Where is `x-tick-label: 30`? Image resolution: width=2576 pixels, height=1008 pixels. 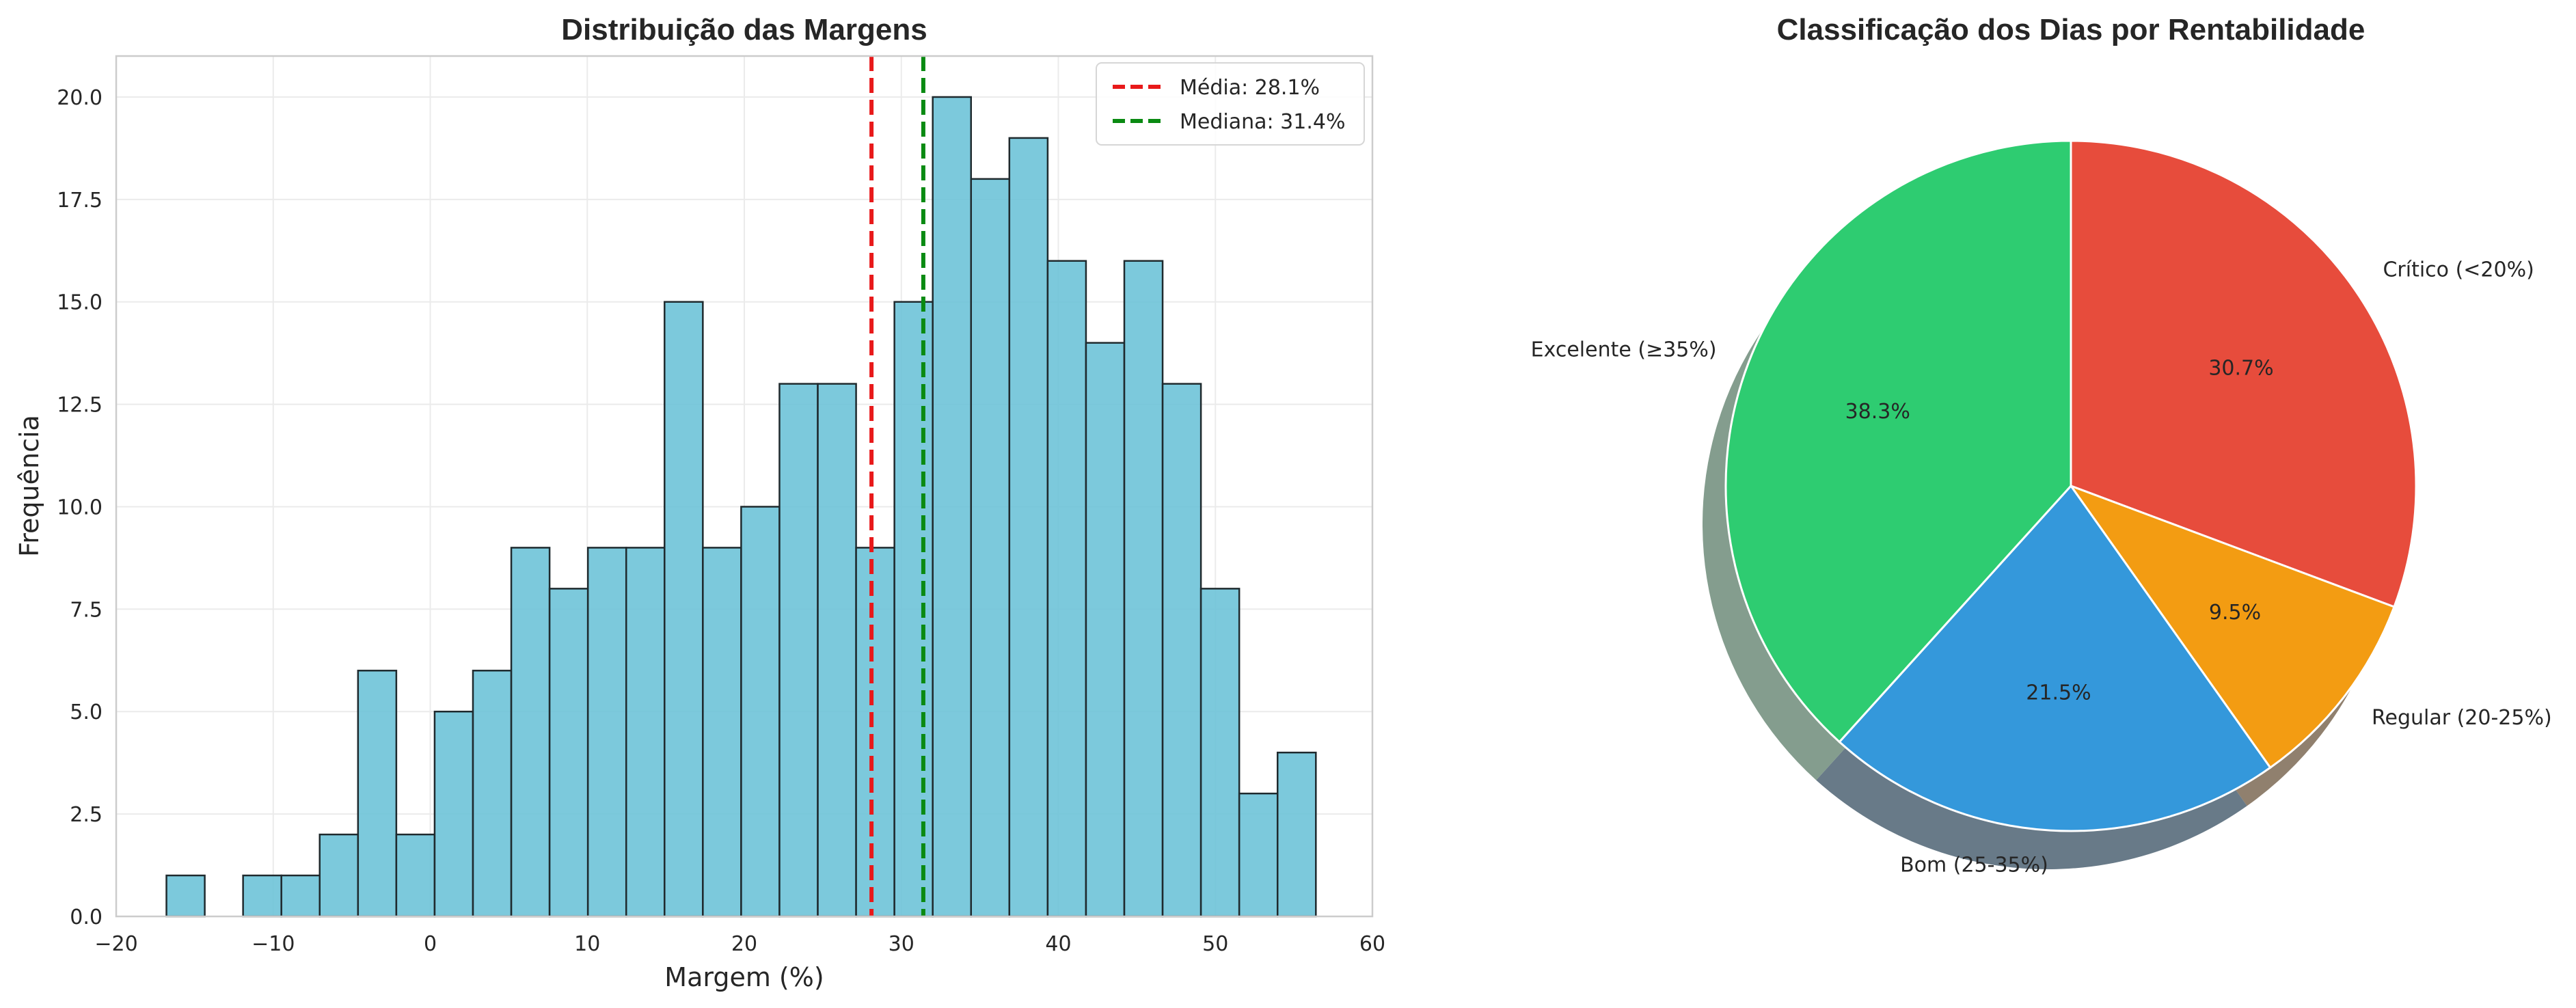 x-tick-label: 30 is located at coordinates (902, 944).